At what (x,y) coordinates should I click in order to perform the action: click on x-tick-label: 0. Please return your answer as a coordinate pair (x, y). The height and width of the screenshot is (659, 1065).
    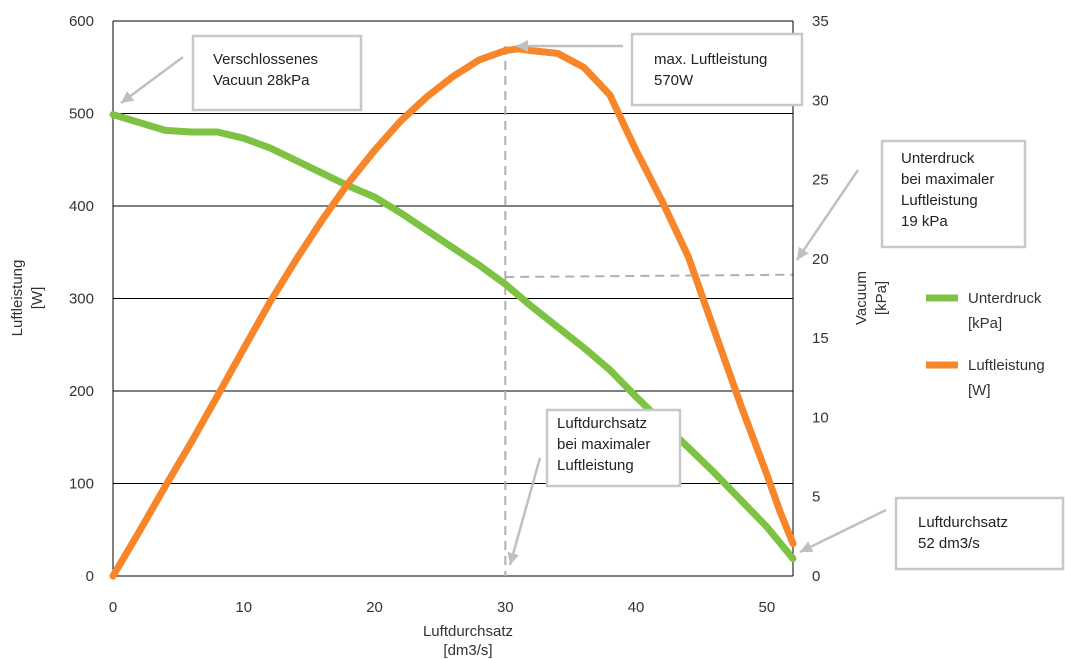
    Looking at the image, I should click on (113, 607).